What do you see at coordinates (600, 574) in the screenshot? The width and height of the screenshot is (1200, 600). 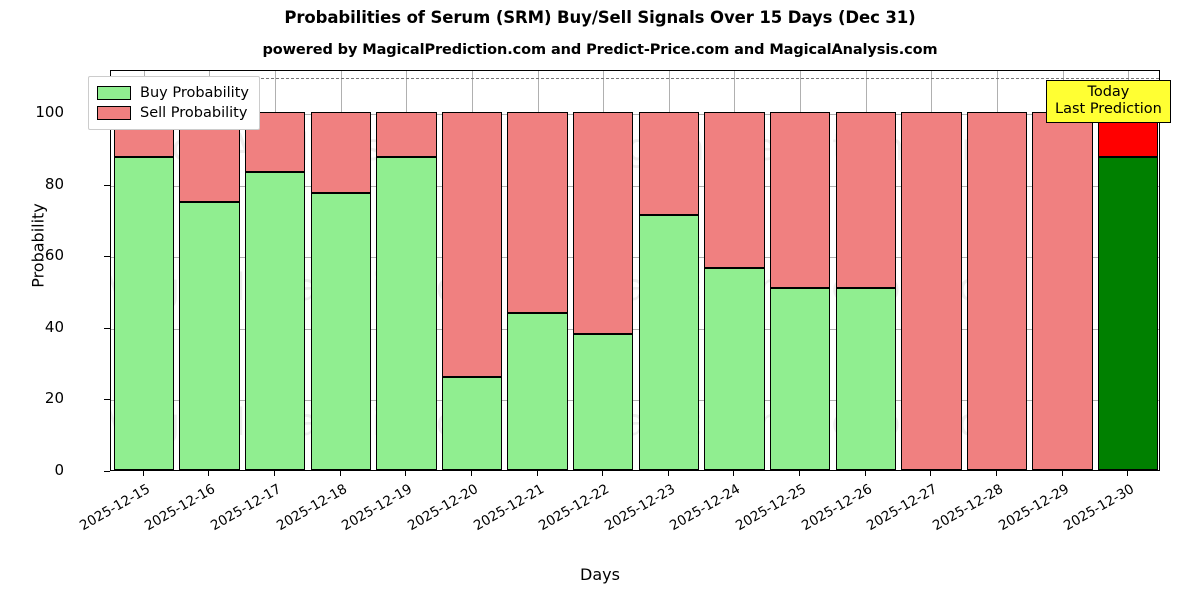 I see `x-axis-title: Days` at bounding box center [600, 574].